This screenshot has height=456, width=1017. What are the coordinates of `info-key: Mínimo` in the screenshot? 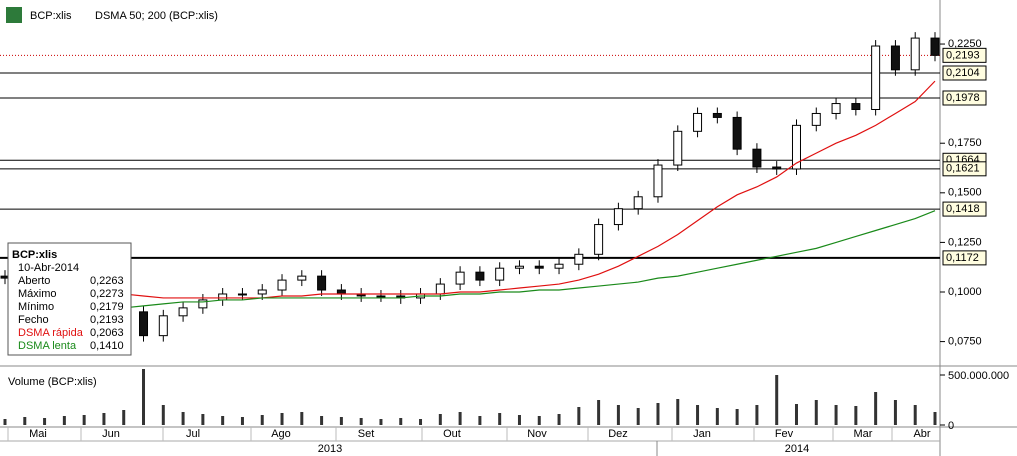 It's located at (36, 307).